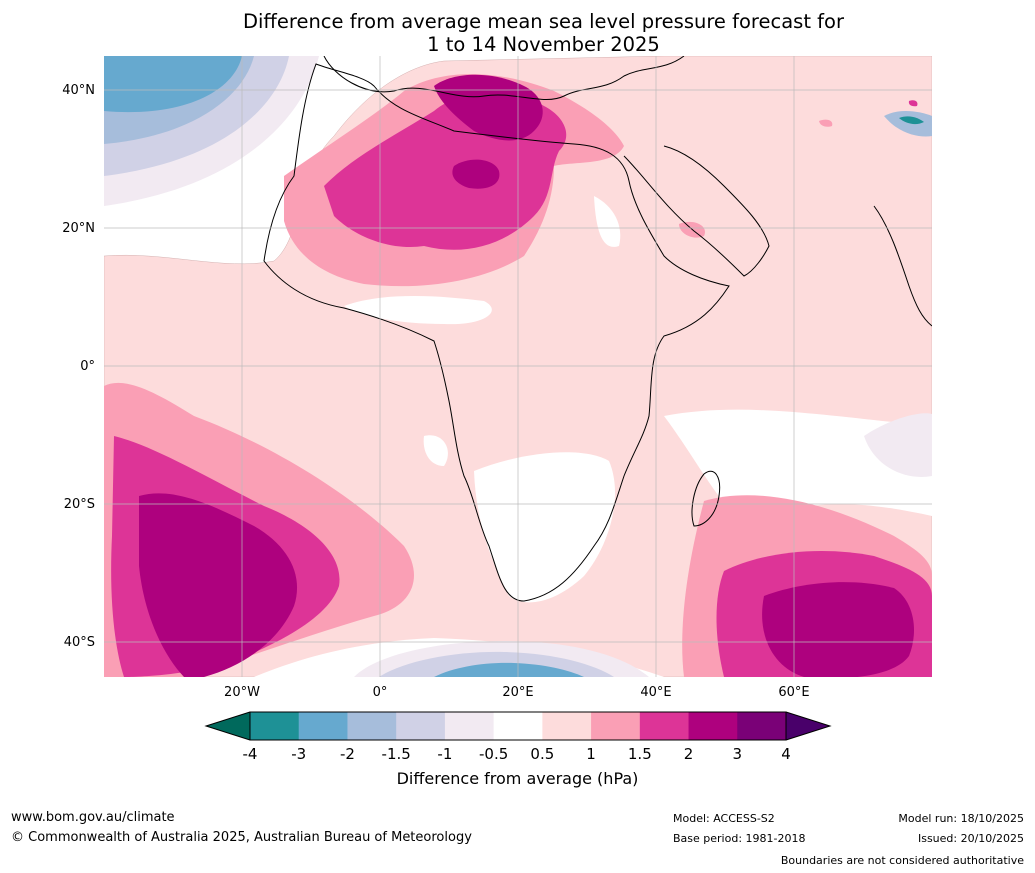 The image size is (1035, 873). Describe the element at coordinates (543, 44) in the screenshot. I see `title-line-2: 1 to 14 November 2025` at that location.